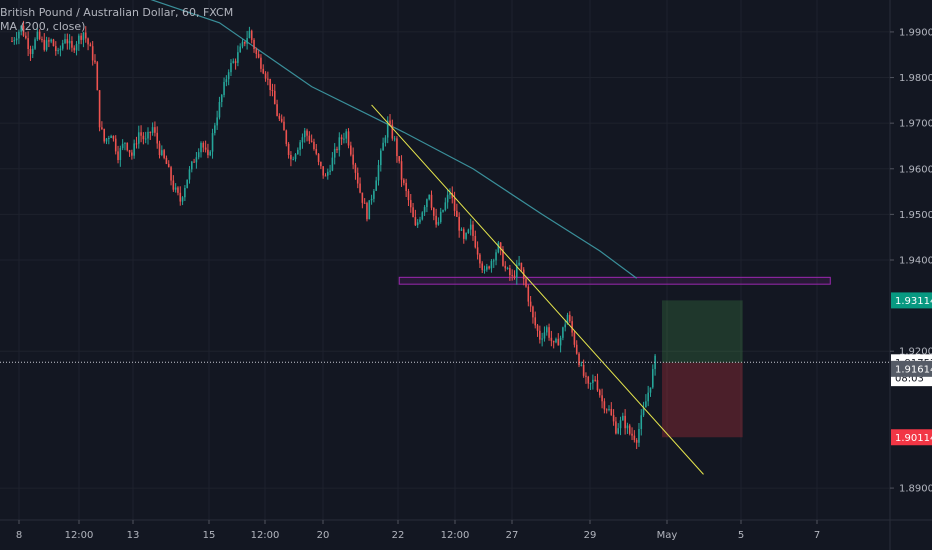 This screenshot has height=550, width=932. Describe the element at coordinates (466, 530) in the screenshot. I see `time-axis: 8 12:00 13 15 12:00 20 22 12:00 27 29 May 5 7` at that location.